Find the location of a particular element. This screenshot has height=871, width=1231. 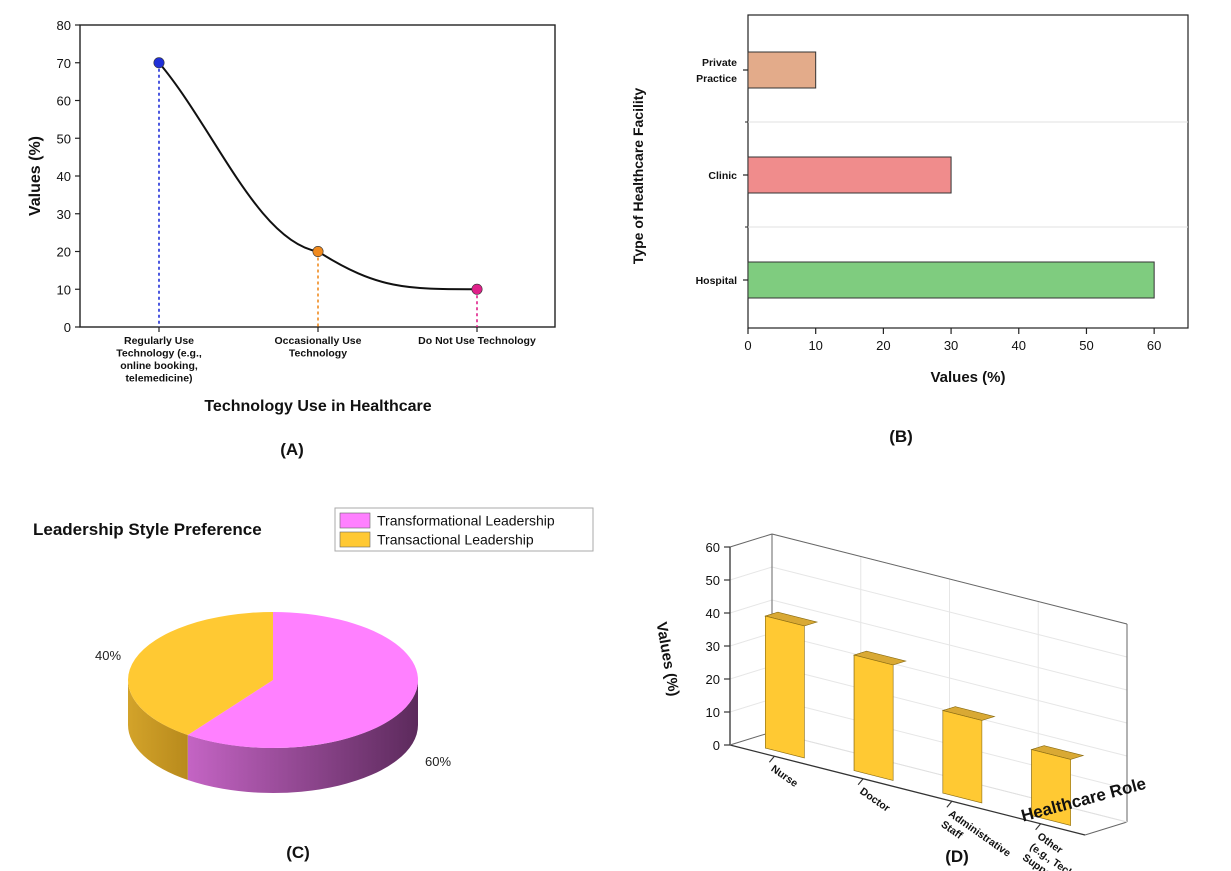

panel-d-y-tick-label: 50 is located at coordinates (713, 580).